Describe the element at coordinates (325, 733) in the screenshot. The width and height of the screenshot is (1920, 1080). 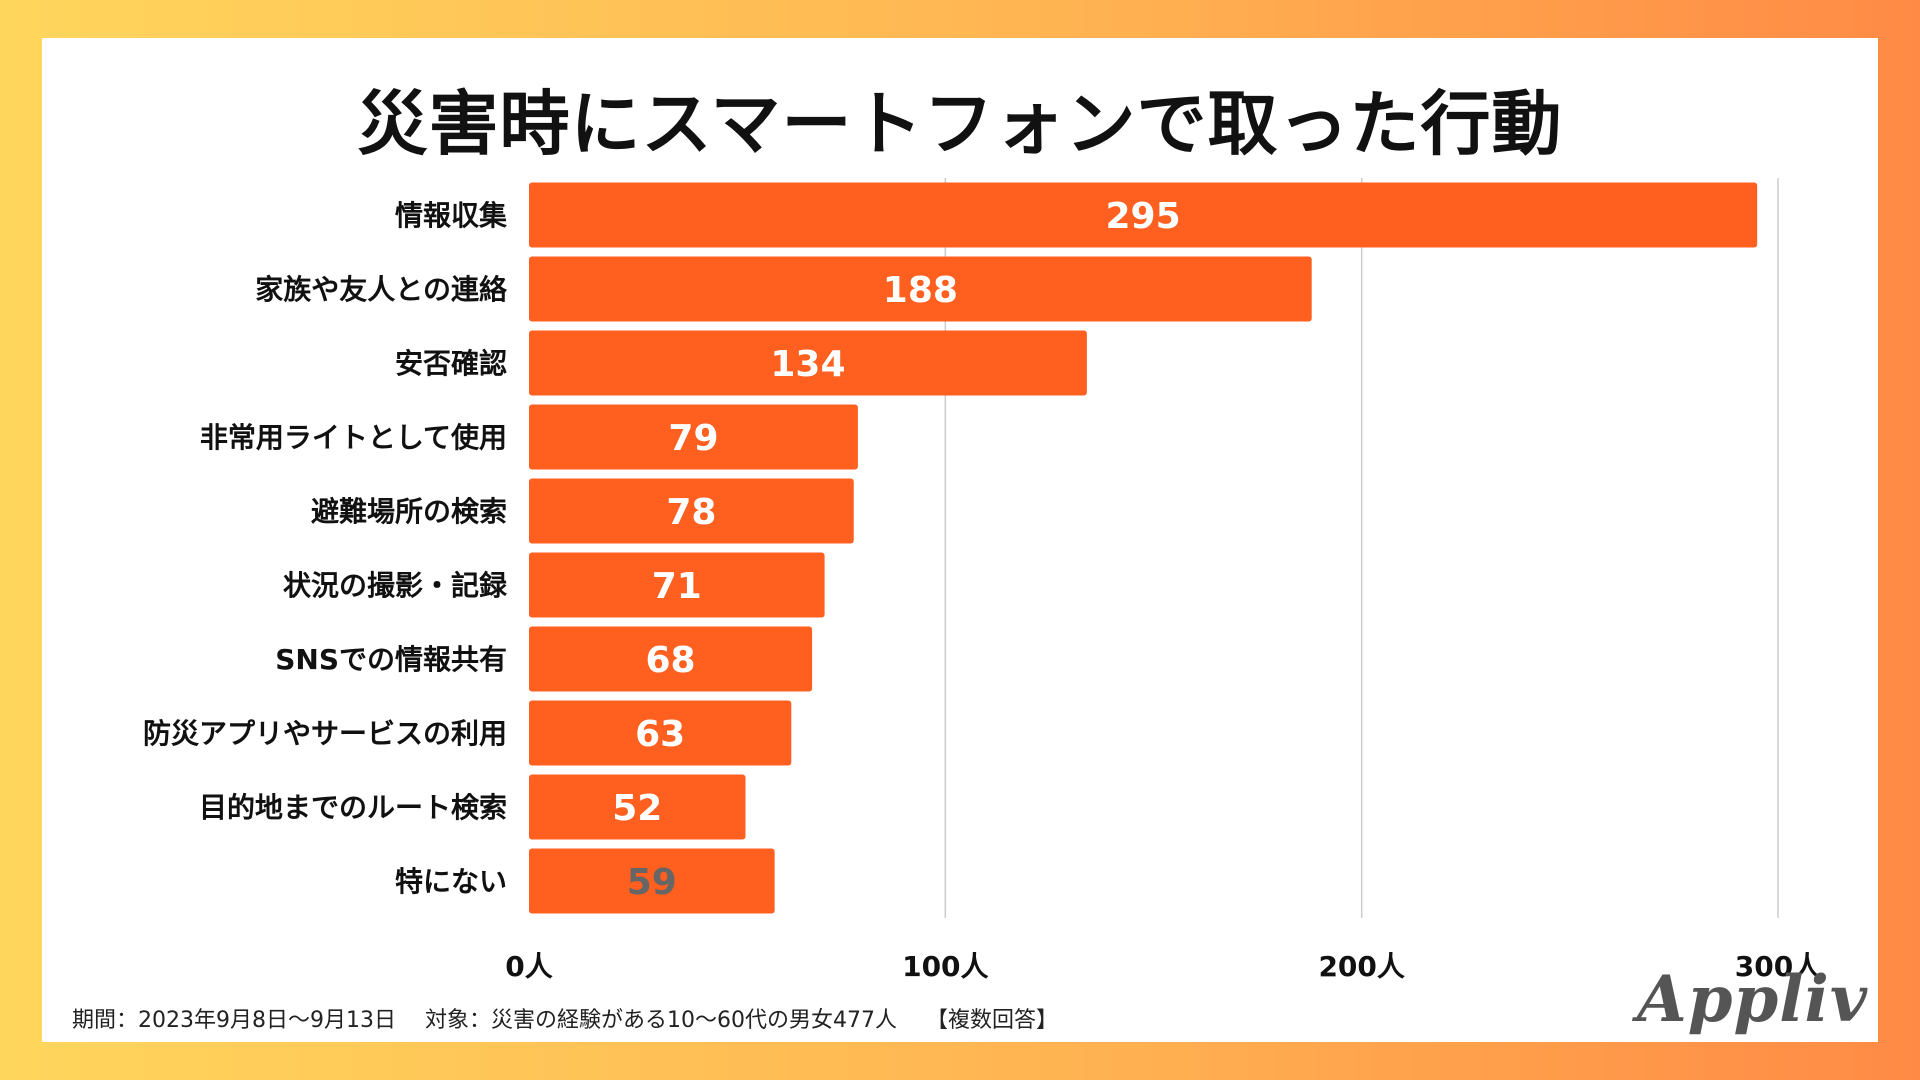
I see `category-label-8: 防災アプリやサービスの利用` at that location.